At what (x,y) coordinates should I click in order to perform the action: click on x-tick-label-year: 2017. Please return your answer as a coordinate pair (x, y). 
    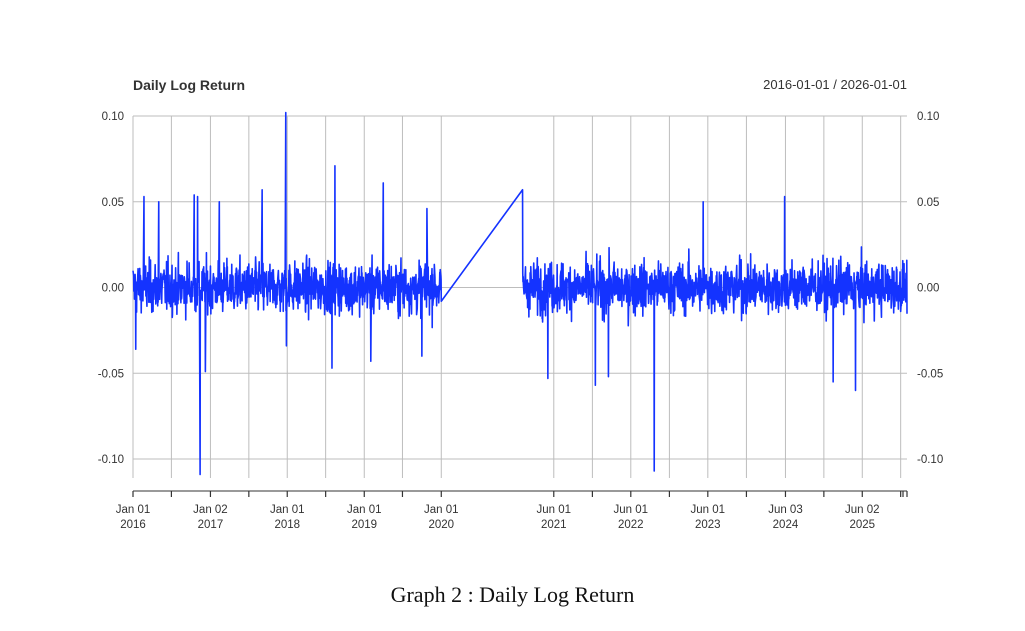
    Looking at the image, I should click on (211, 525).